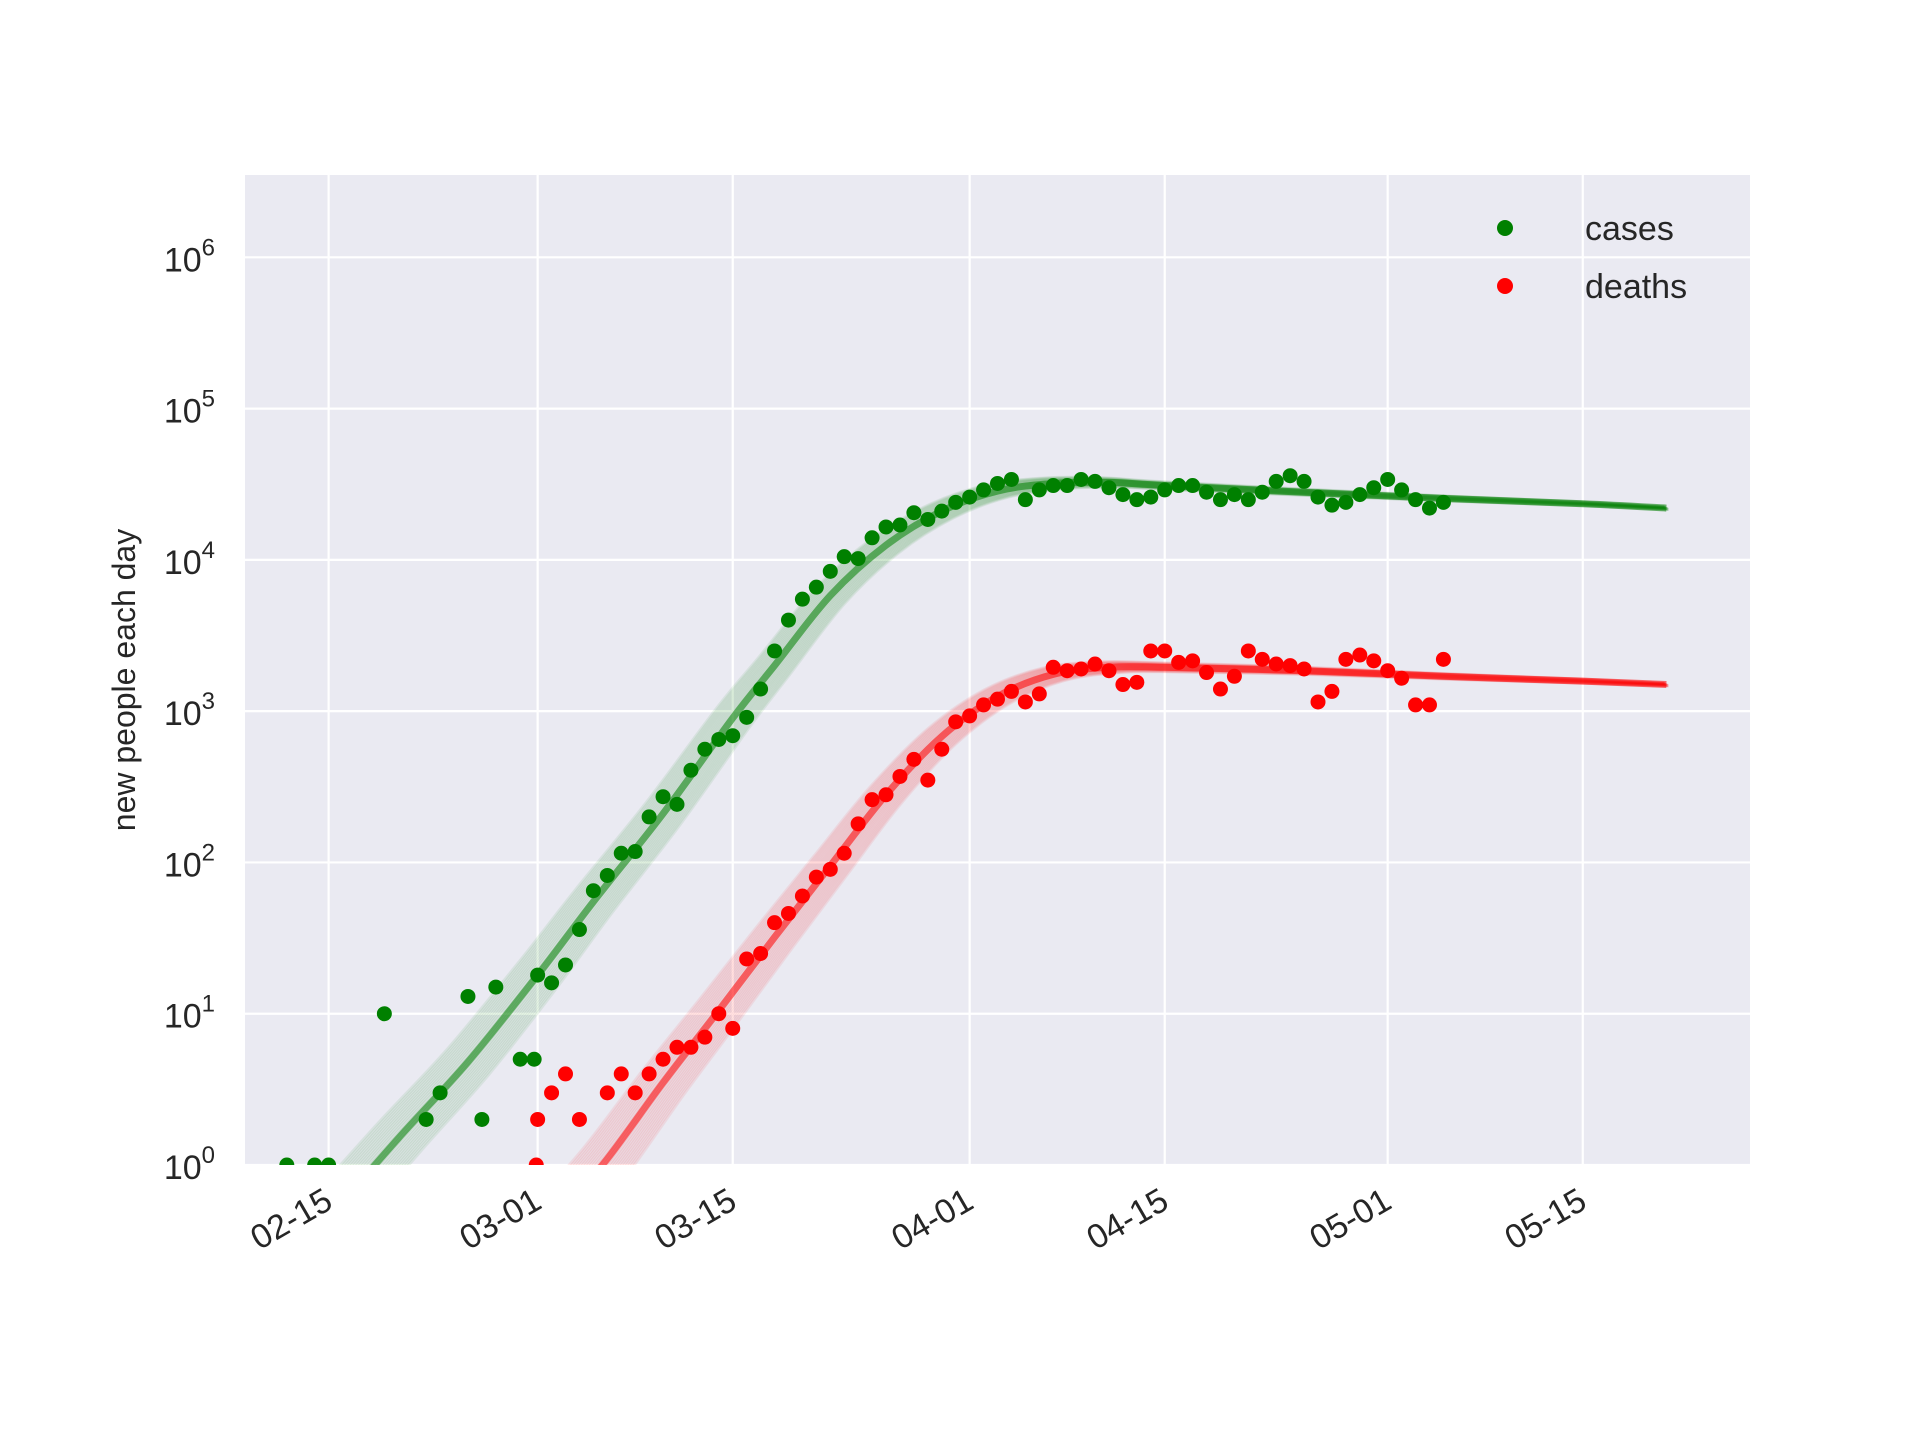 This screenshot has height=1440, width=1920. I want to click on y-tick-label: 10¹, so click(189, 1013).